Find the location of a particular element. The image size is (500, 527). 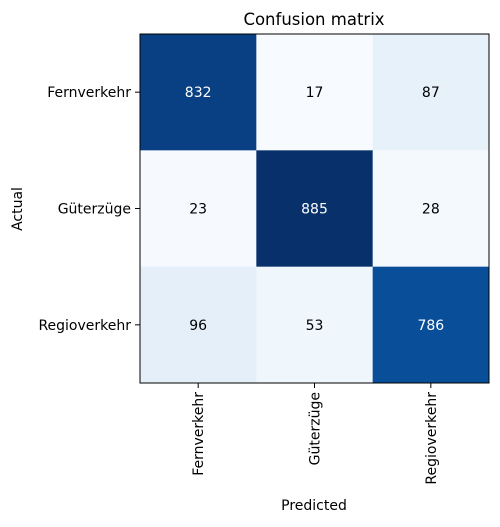

y-axis-ticks: Fernverkehr Güterzüge Regioverkehr is located at coordinates (89, 209).